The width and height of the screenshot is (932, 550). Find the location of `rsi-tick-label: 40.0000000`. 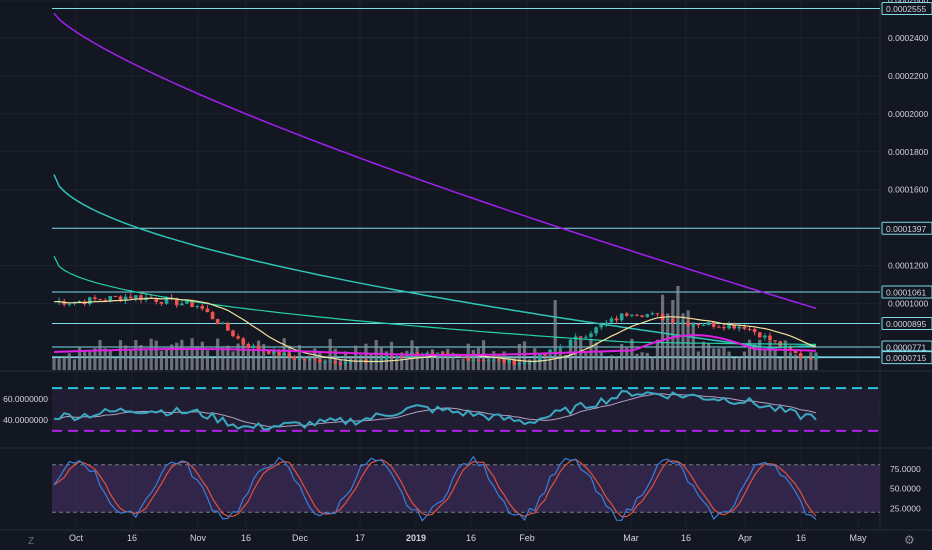

rsi-tick-label: 40.0000000 is located at coordinates (25, 420).